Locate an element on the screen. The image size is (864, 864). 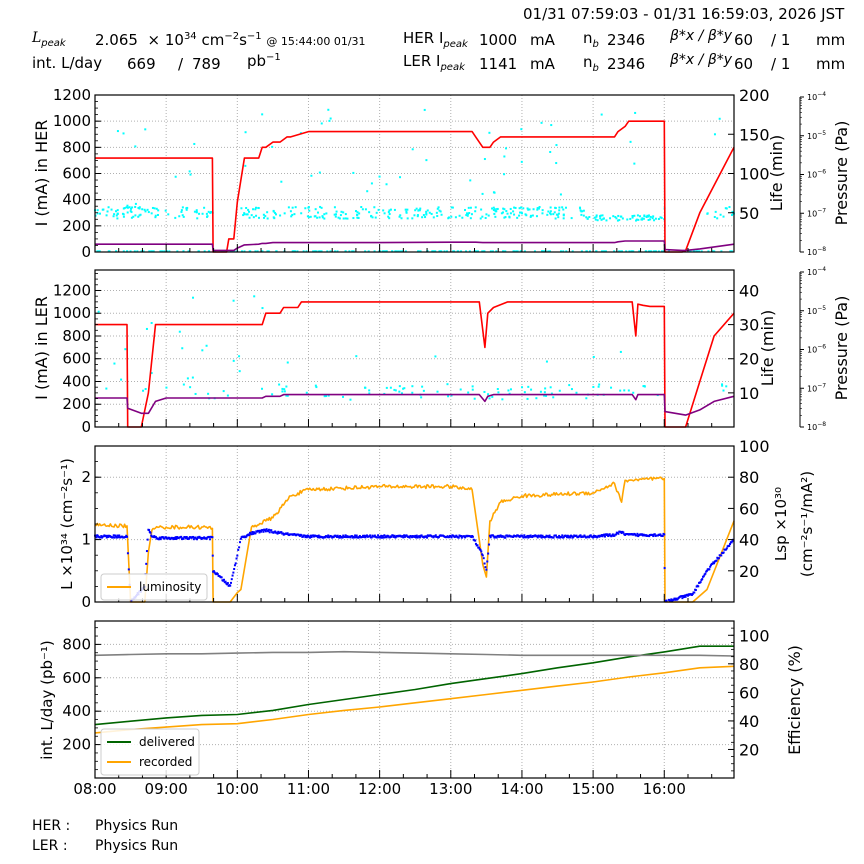
ler-beta-x: 60 is located at coordinates (744, 64).